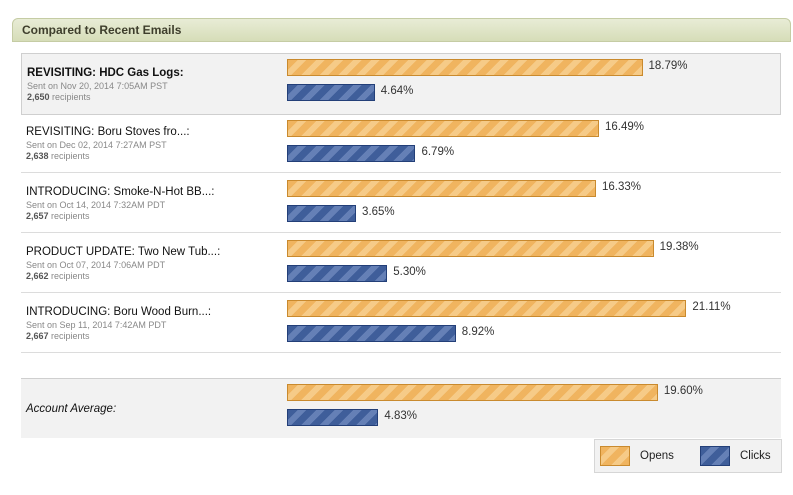  Describe the element at coordinates (37, 156) in the screenshot. I see `campaign-recipient-count: 2,638` at that location.